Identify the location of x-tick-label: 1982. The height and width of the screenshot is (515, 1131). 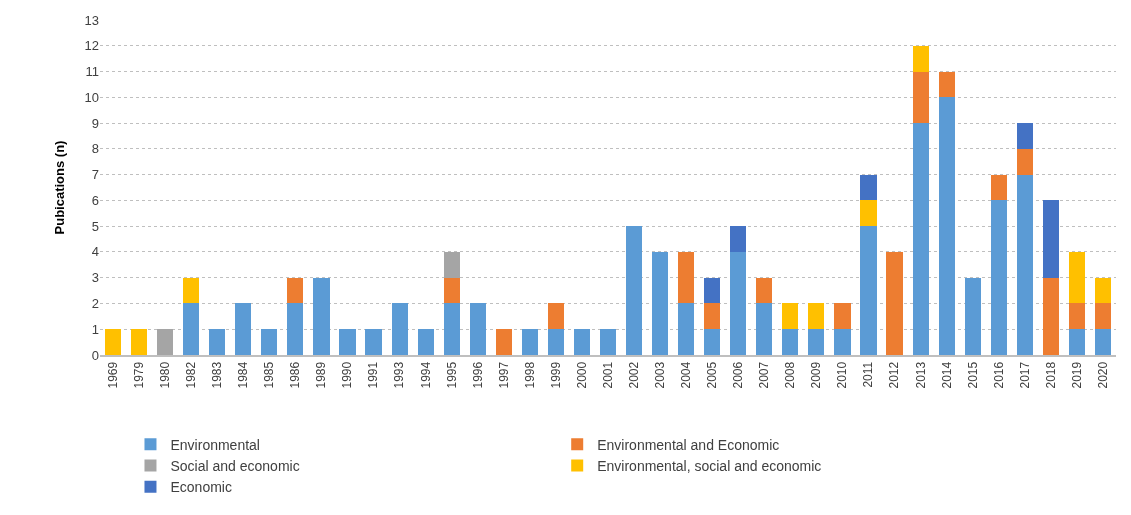
(191, 375).